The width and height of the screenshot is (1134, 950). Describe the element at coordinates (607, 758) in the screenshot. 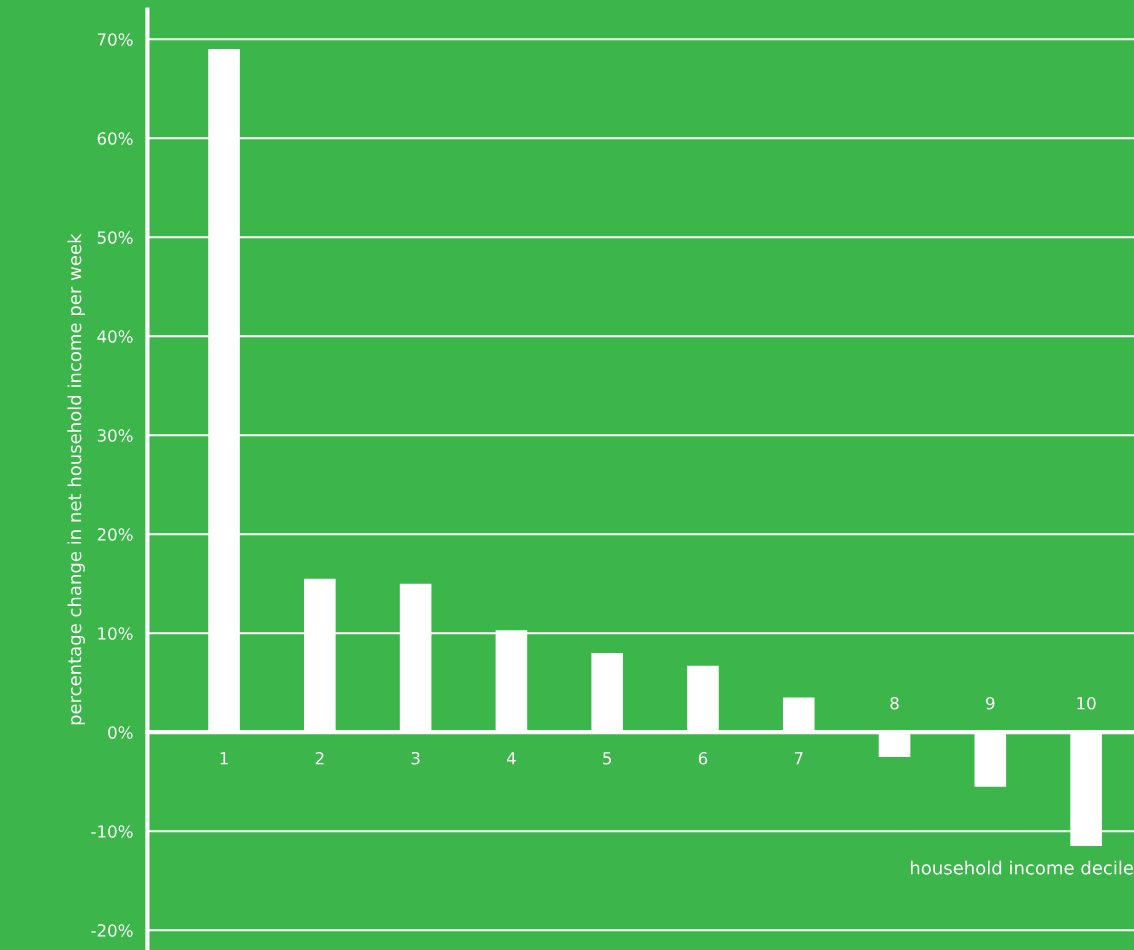

I see `x-tick-label: 5` at that location.